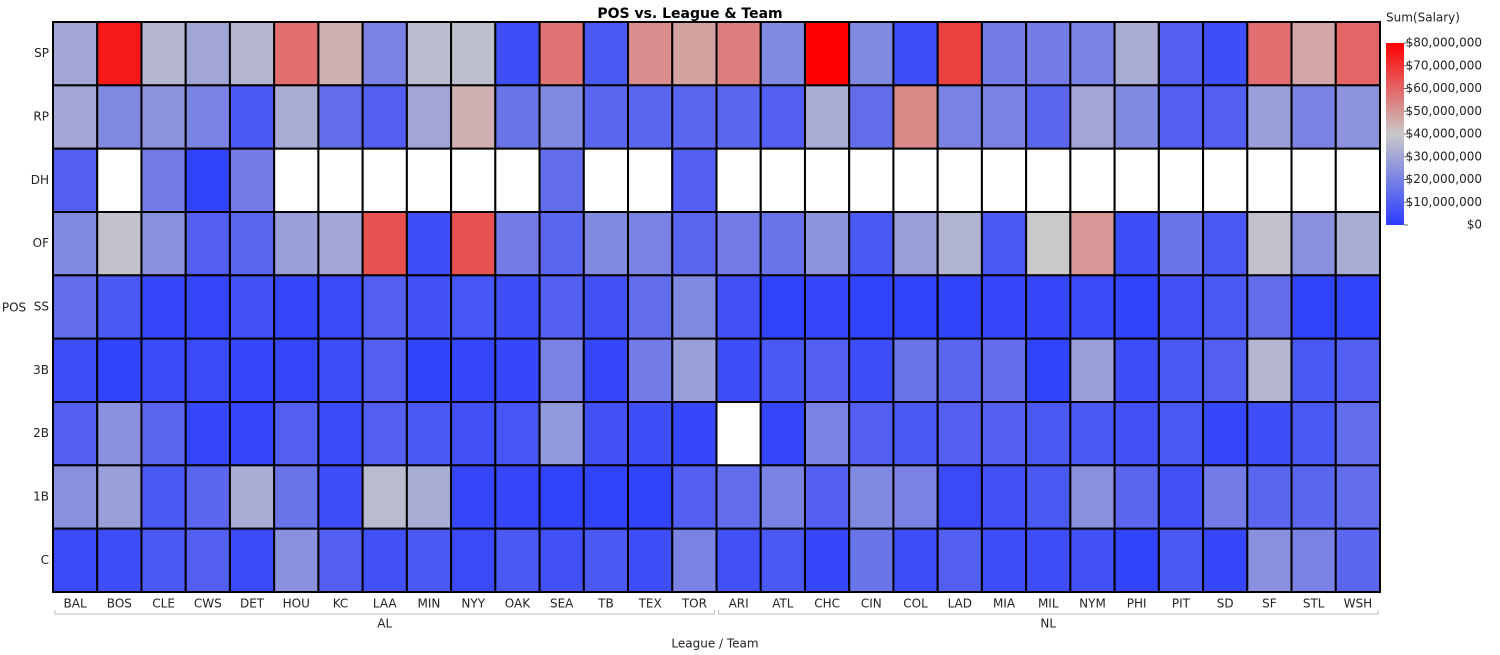  I want to click on colorbar, so click(1395, 134).